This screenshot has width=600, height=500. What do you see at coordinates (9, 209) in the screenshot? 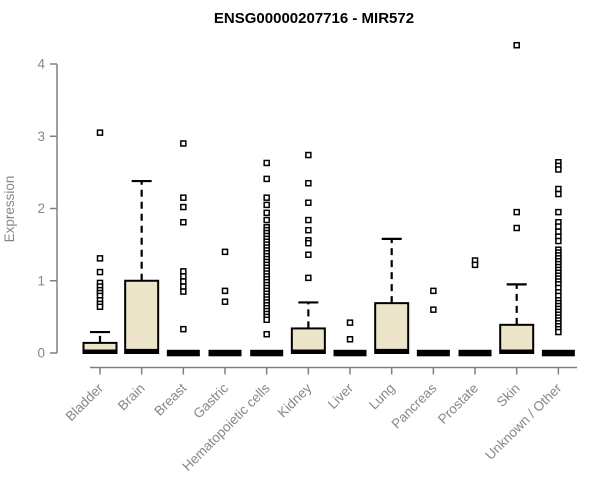
I see `y-axis-label: Expression` at bounding box center [9, 209].